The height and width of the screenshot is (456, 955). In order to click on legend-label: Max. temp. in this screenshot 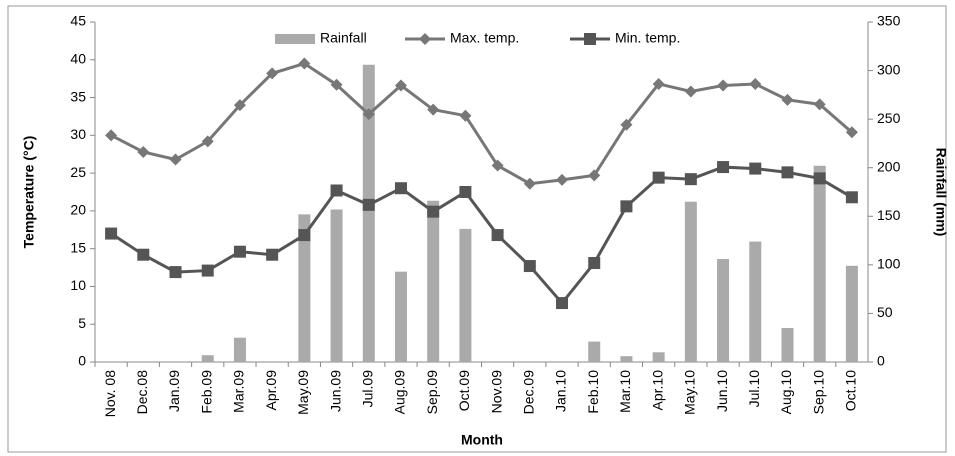, I will do `click(484, 38)`.